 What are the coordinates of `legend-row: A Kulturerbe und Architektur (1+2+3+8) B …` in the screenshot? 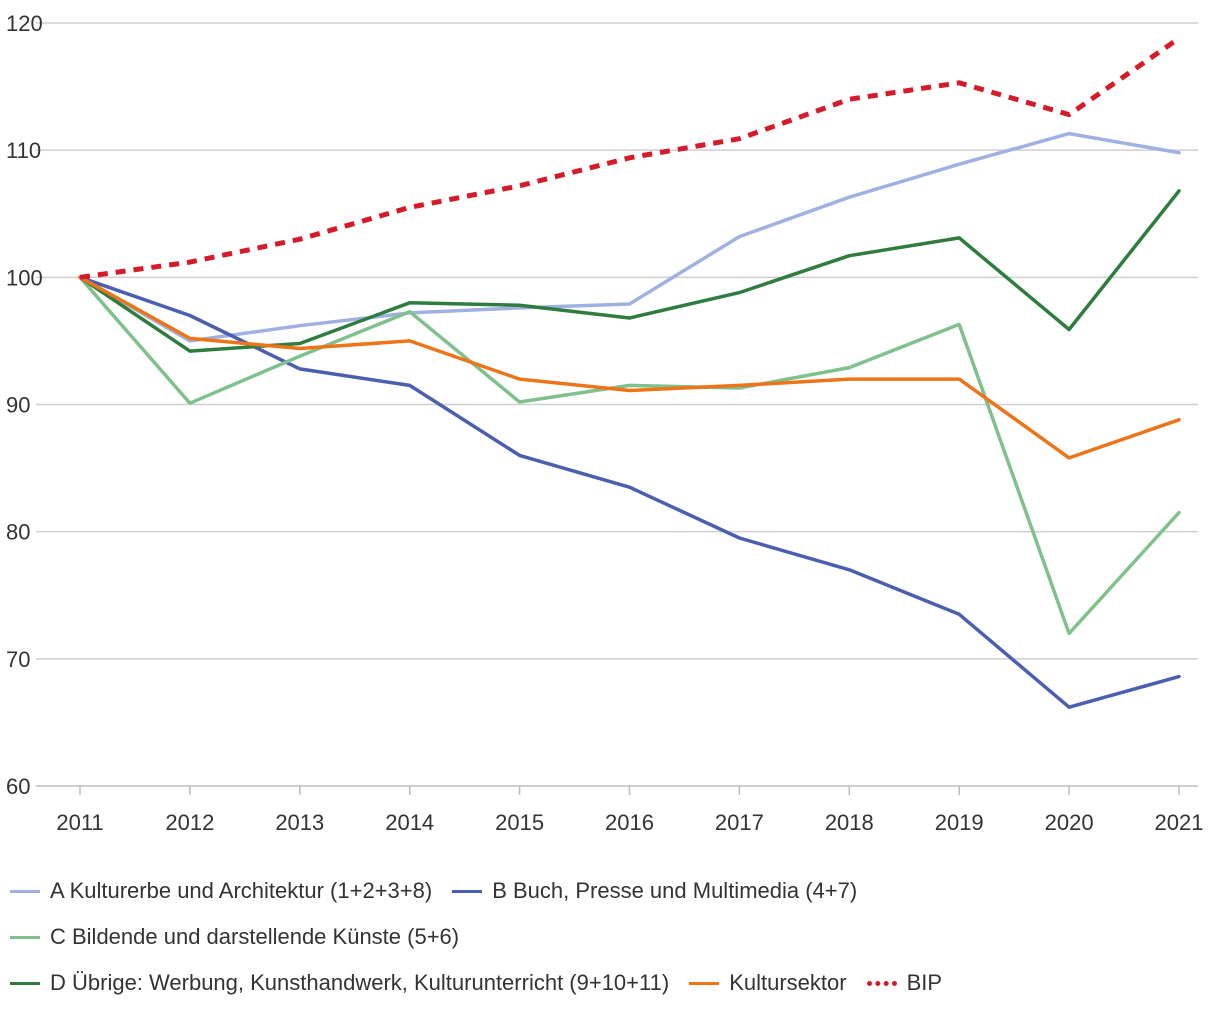 It's located at (610, 891).